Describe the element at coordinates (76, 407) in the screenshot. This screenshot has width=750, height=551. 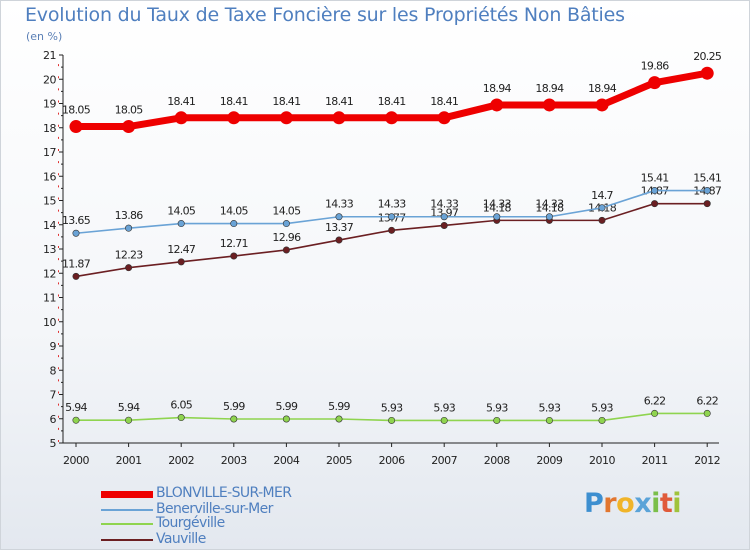
I see `data-label-tourg-ville: 5.94` at that location.